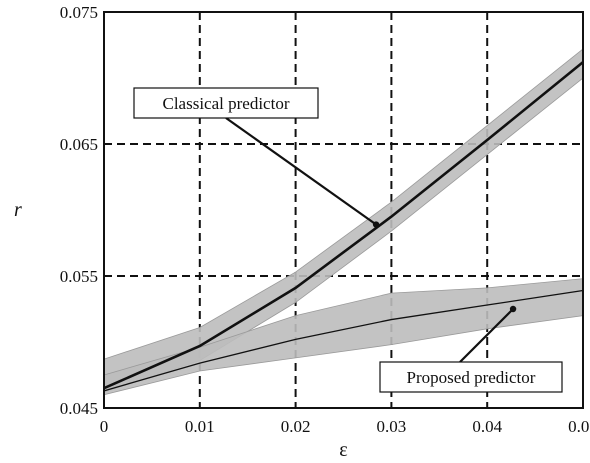 The height and width of the screenshot is (463, 590). Describe the element at coordinates (104, 426) in the screenshot. I see `x-tick-label: 0` at that location.